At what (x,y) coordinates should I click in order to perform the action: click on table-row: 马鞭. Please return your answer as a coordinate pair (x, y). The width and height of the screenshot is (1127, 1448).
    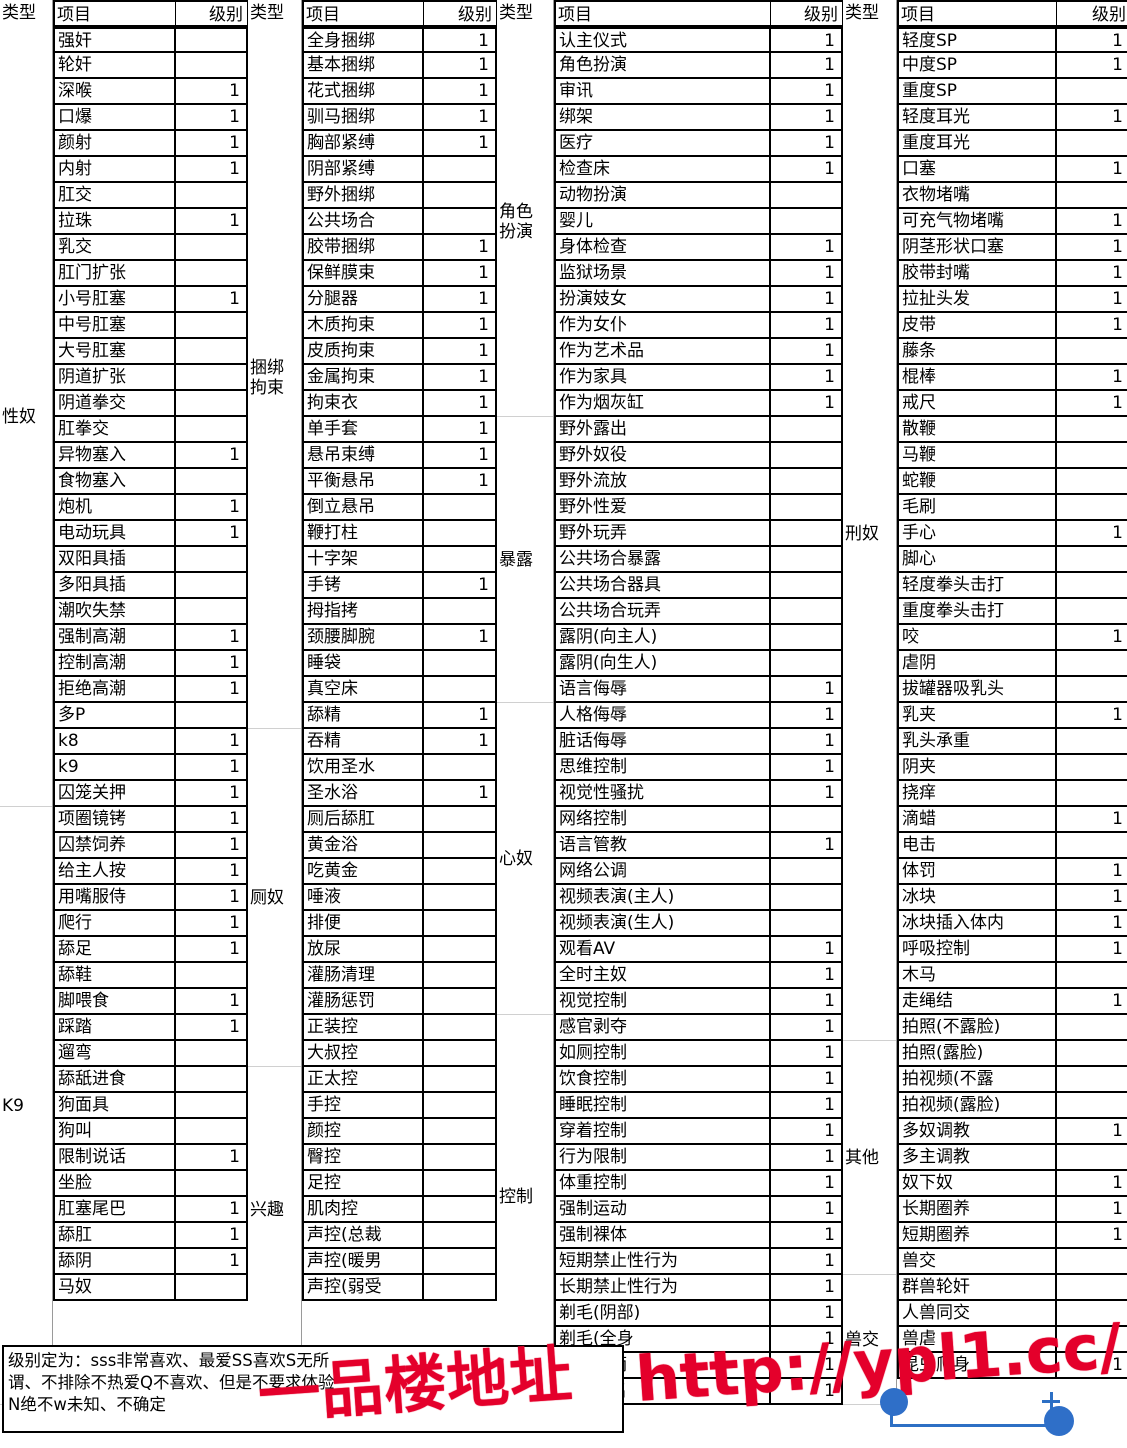
    Looking at the image, I should click on (1012, 456).